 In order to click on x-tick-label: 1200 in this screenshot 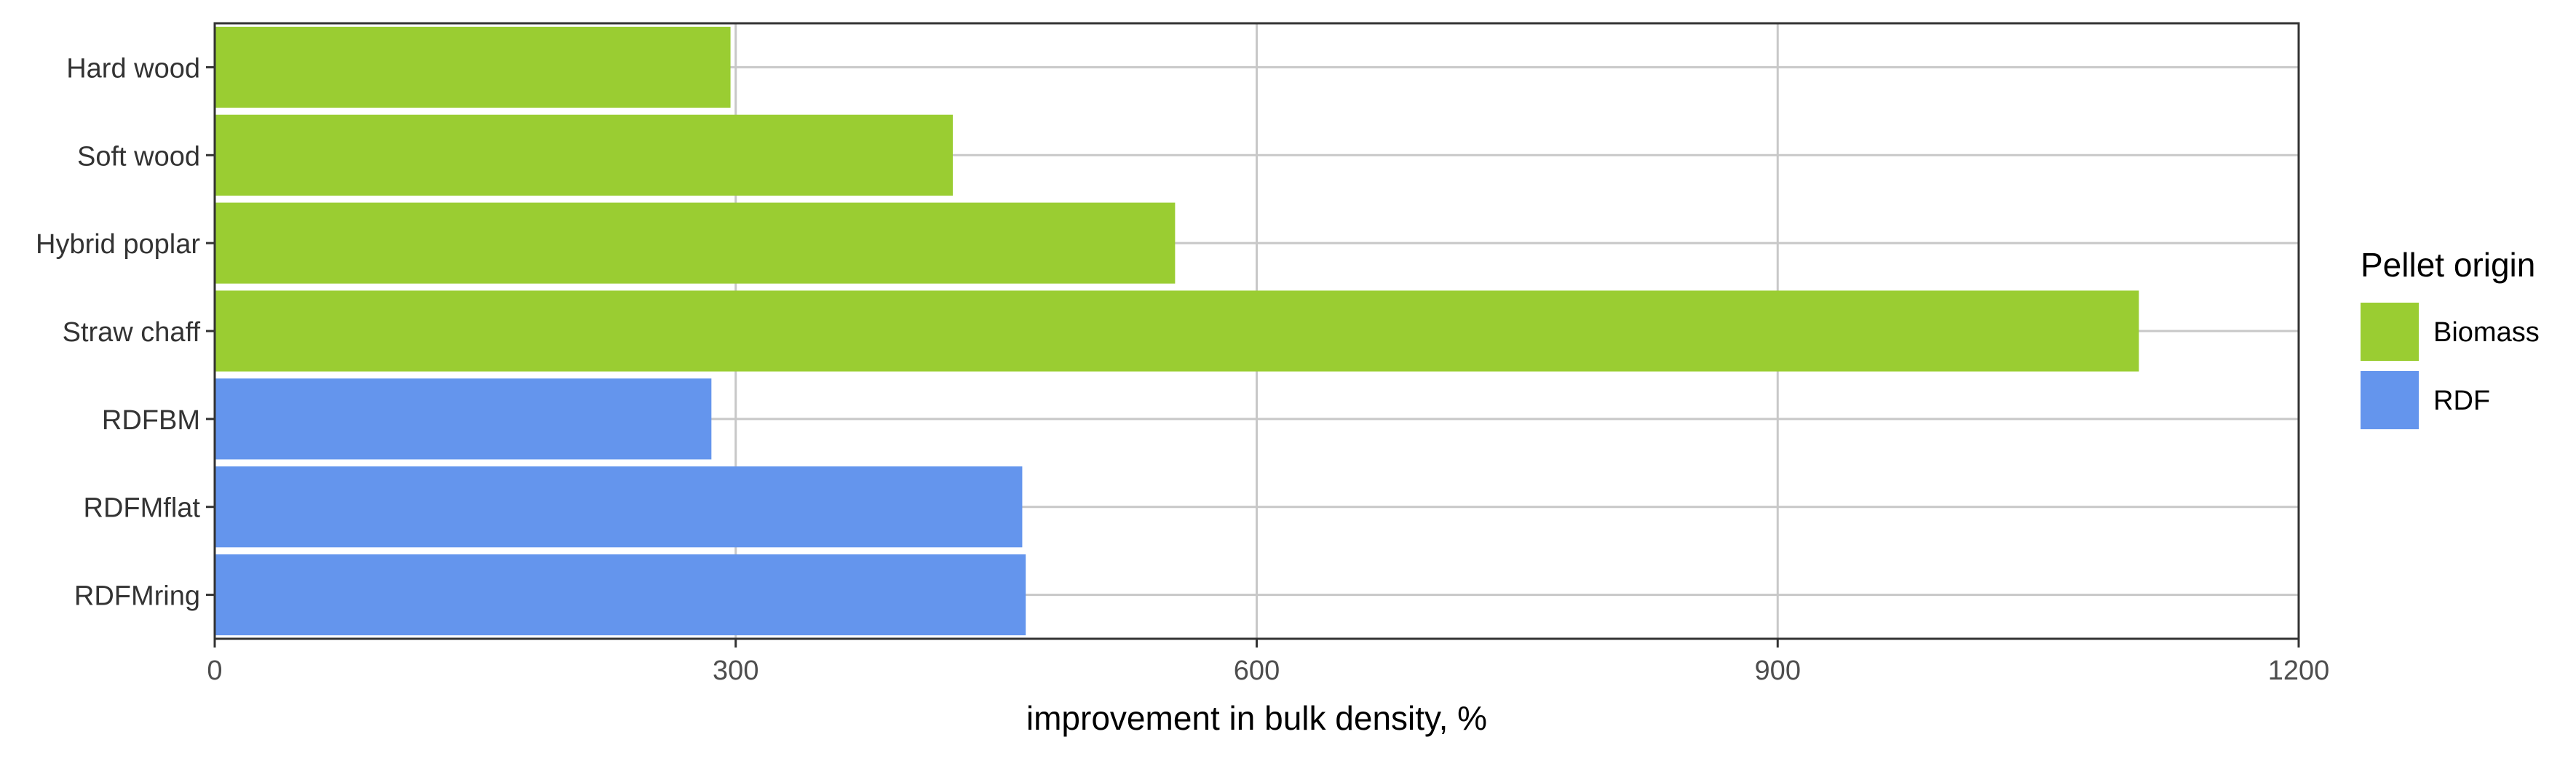, I will do `click(2299, 671)`.